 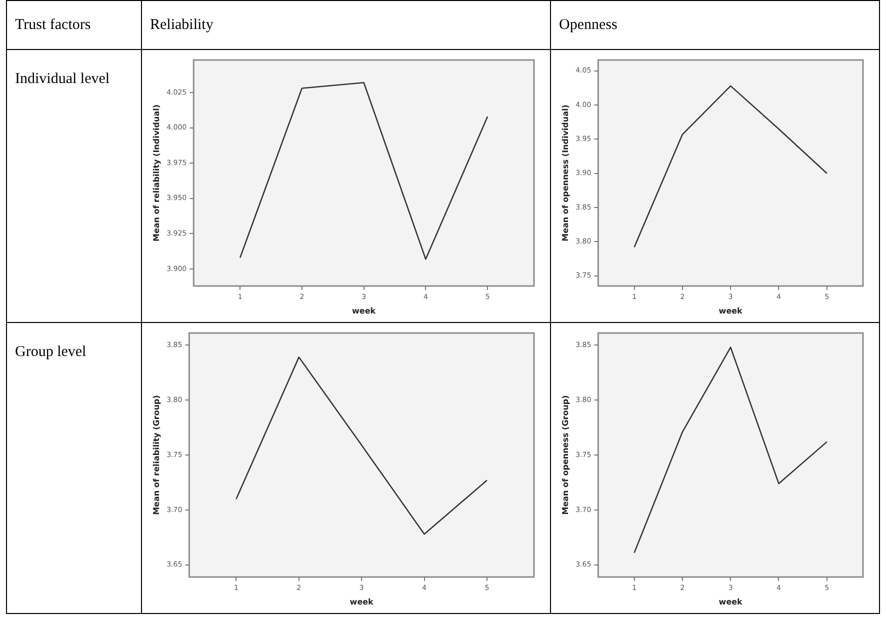 What do you see at coordinates (565, 173) in the screenshot?
I see `y-axis-title: Mean of openness (Individual)` at bounding box center [565, 173].